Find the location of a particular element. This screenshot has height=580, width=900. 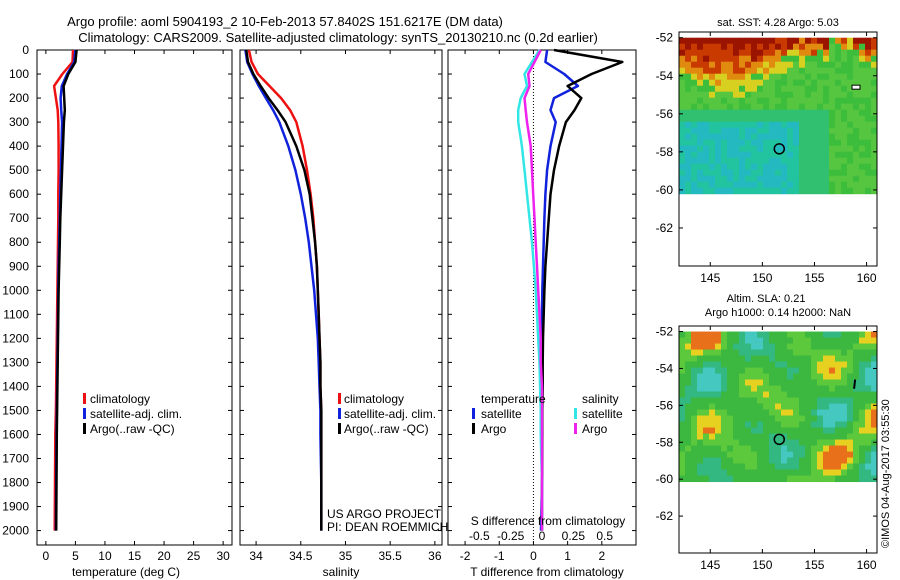

lat-tick-label: -54 is located at coordinates (665, 368).